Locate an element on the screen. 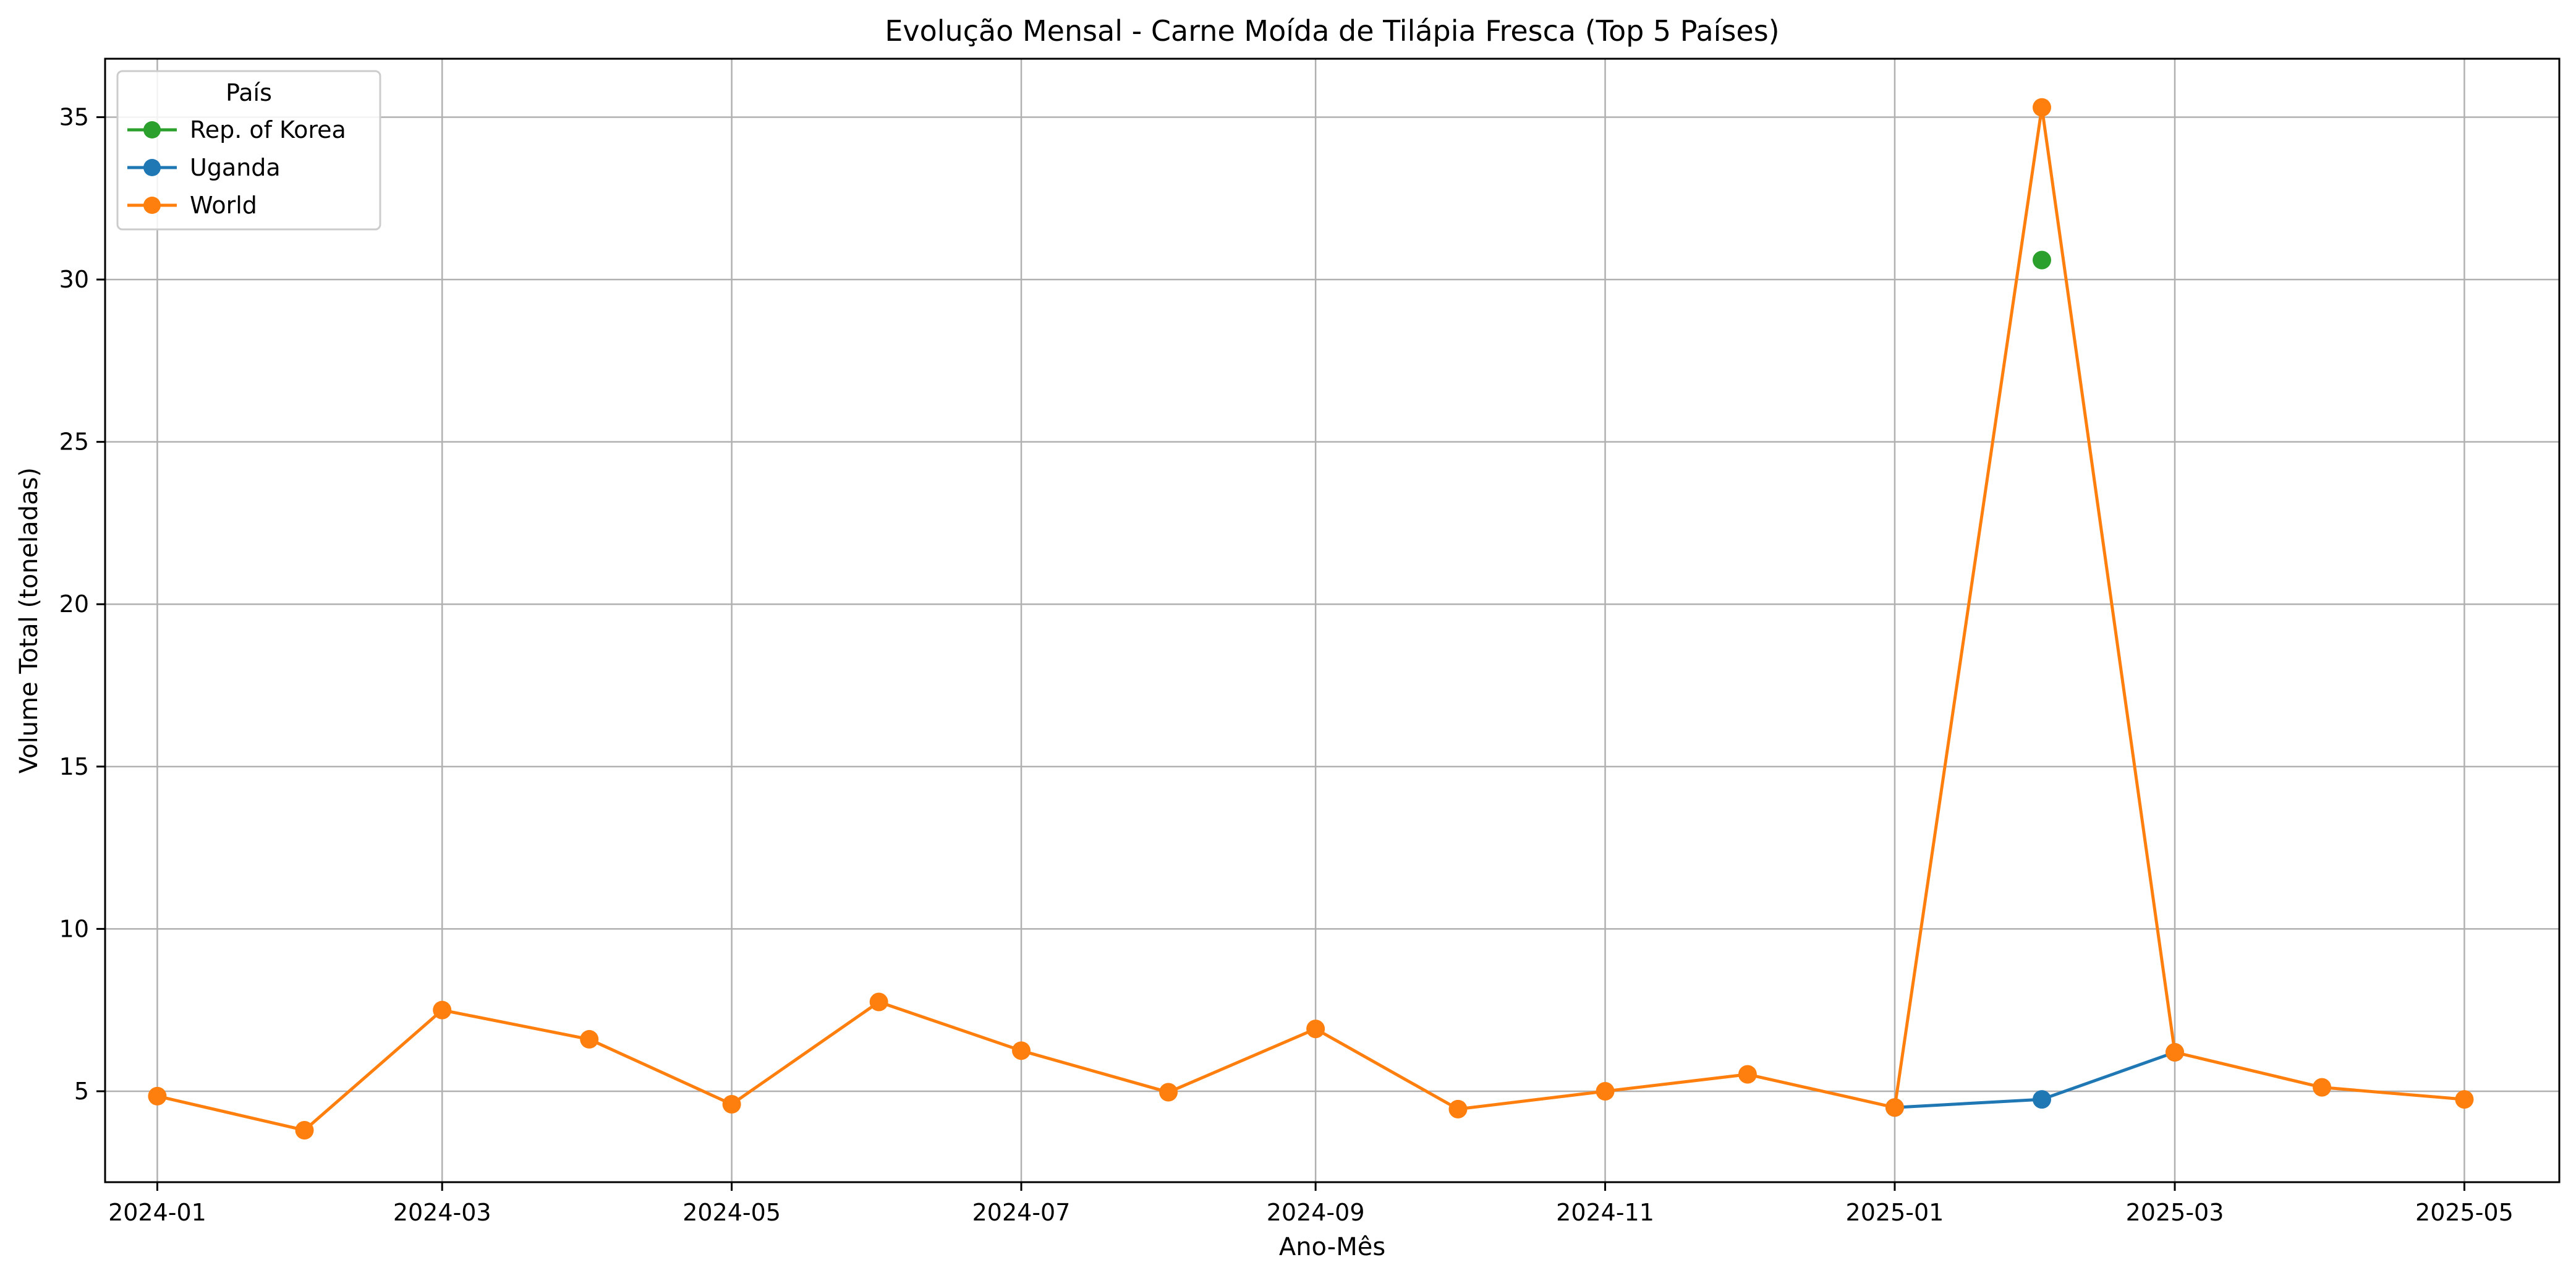 This screenshot has height=1278, width=2576. legend: País Rep. of Korea Uganda World is located at coordinates (248, 150).